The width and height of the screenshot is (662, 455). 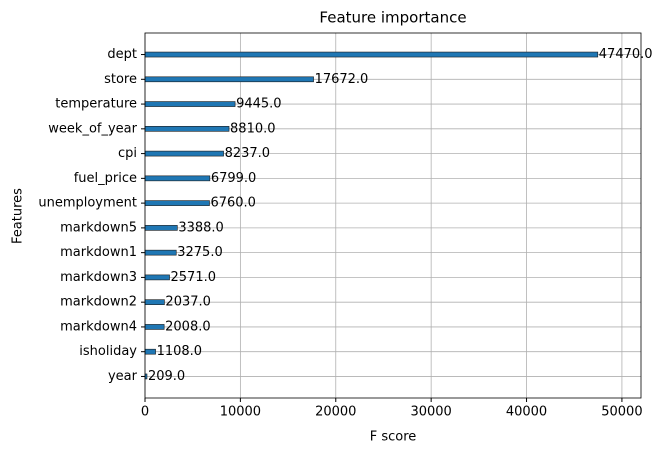 I want to click on value-label: 3388.0, so click(x=201, y=227).